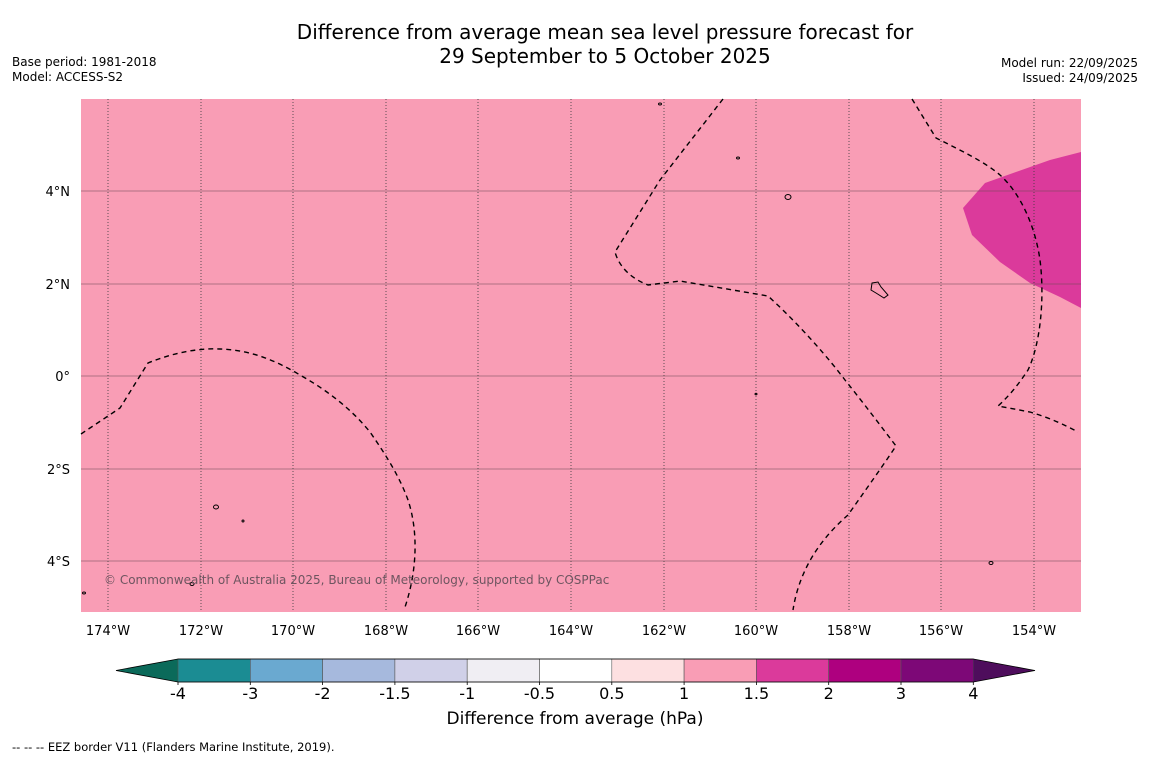 This screenshot has width=1150, height=758. Describe the element at coordinates (849, 631) in the screenshot. I see `lon-label: 158°W` at that location.